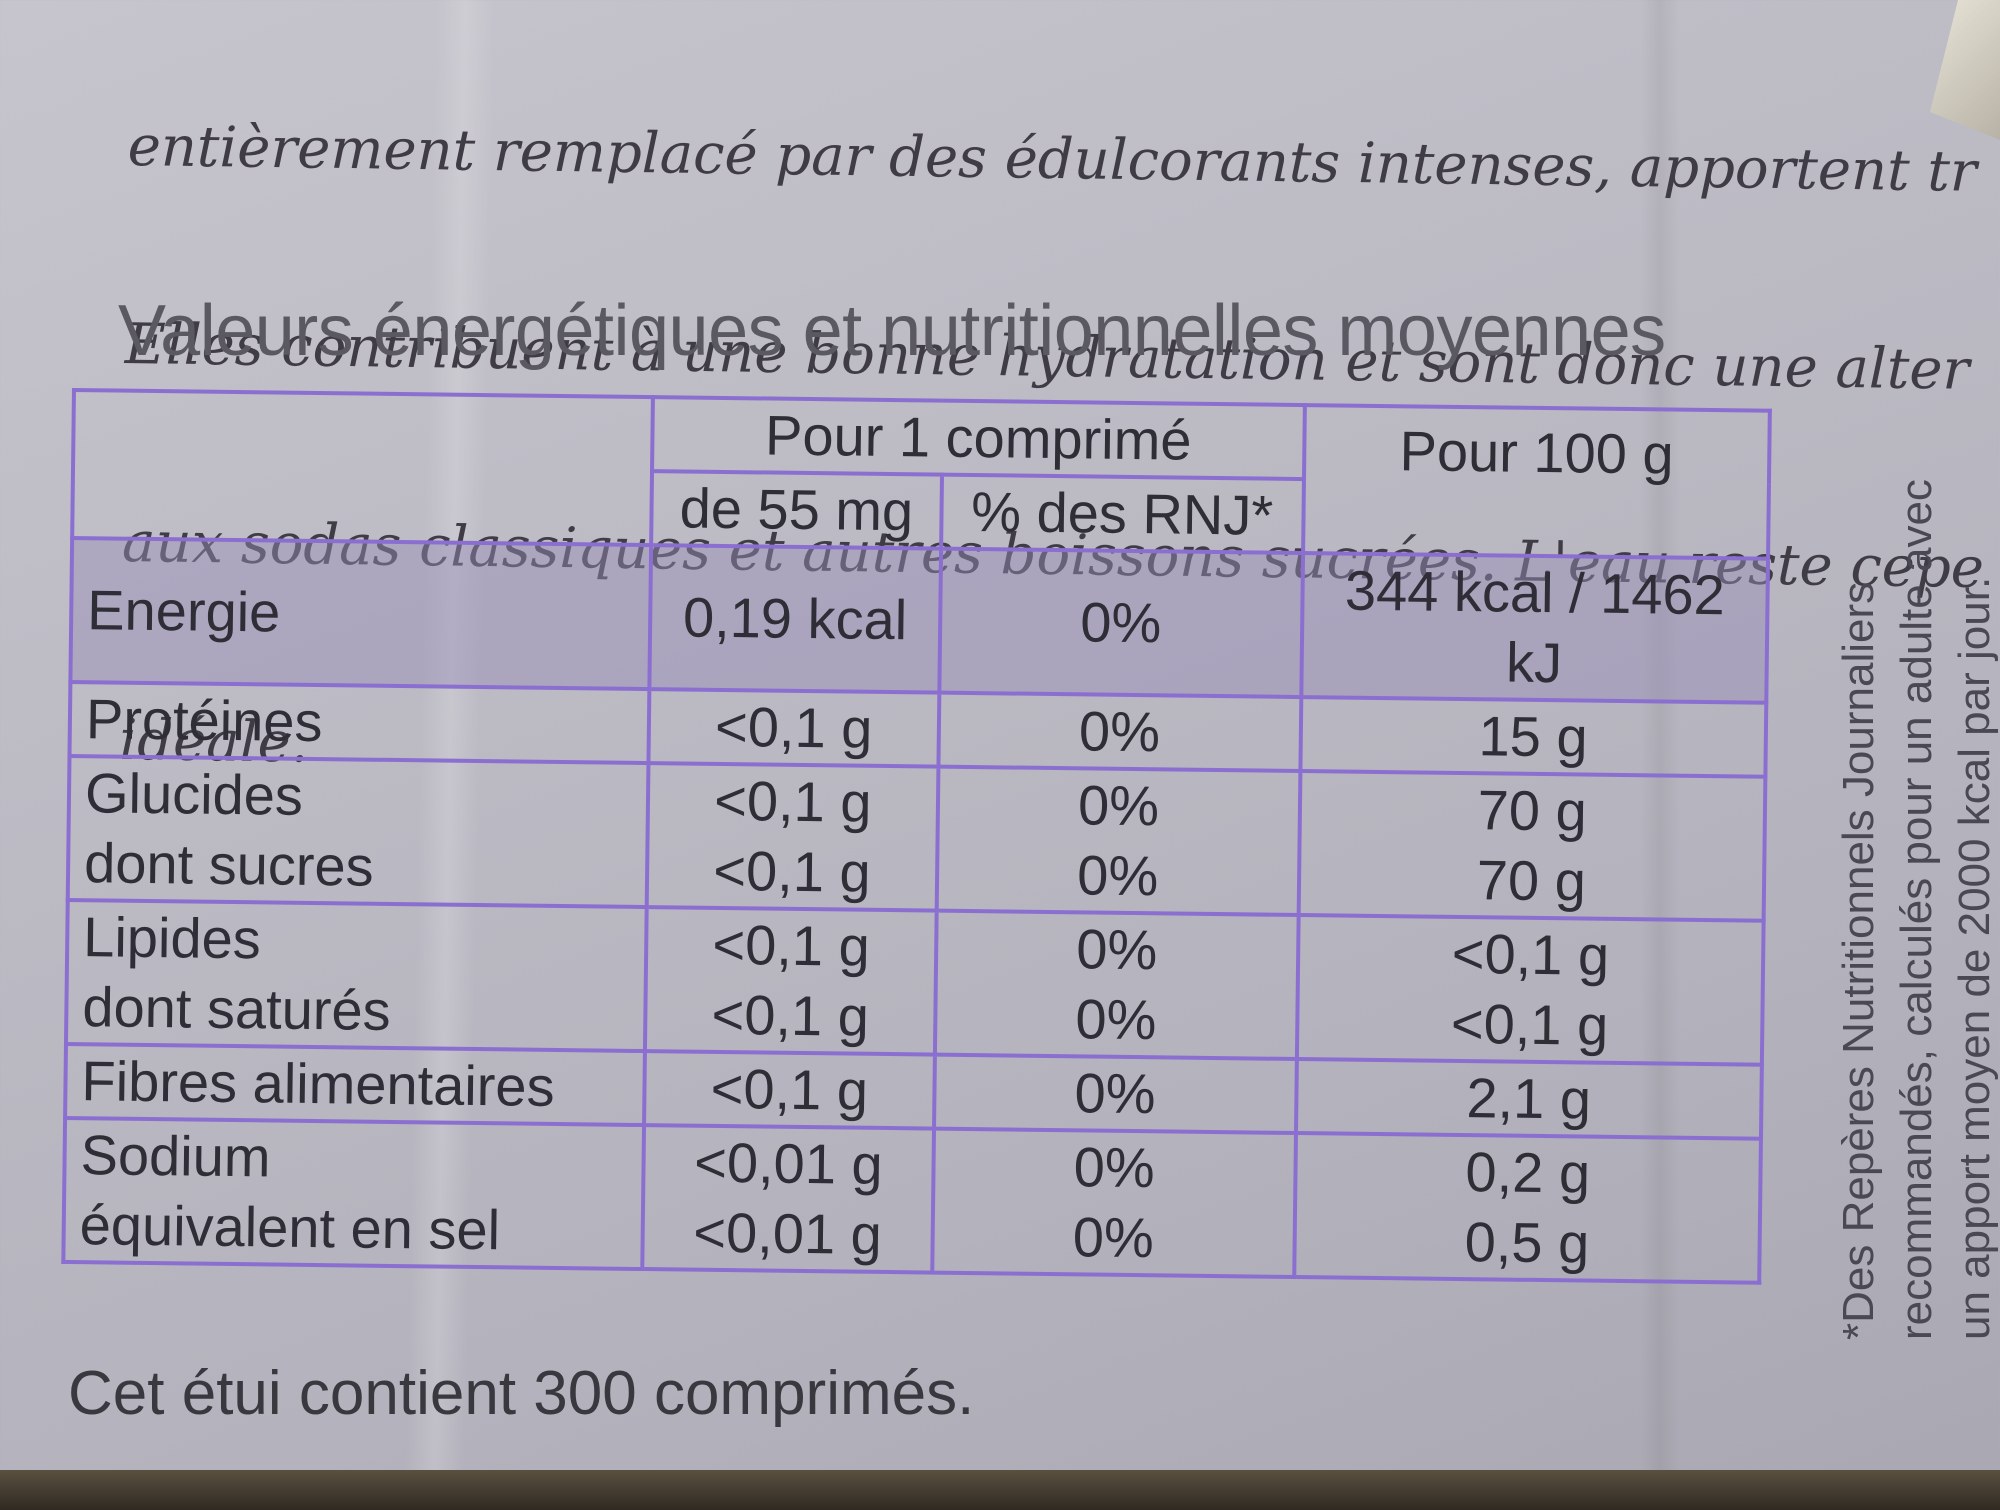 This screenshot has height=1510, width=2000. I want to click on nutrient-label-cell: Fibres alimentaires, so click(355, 1084).